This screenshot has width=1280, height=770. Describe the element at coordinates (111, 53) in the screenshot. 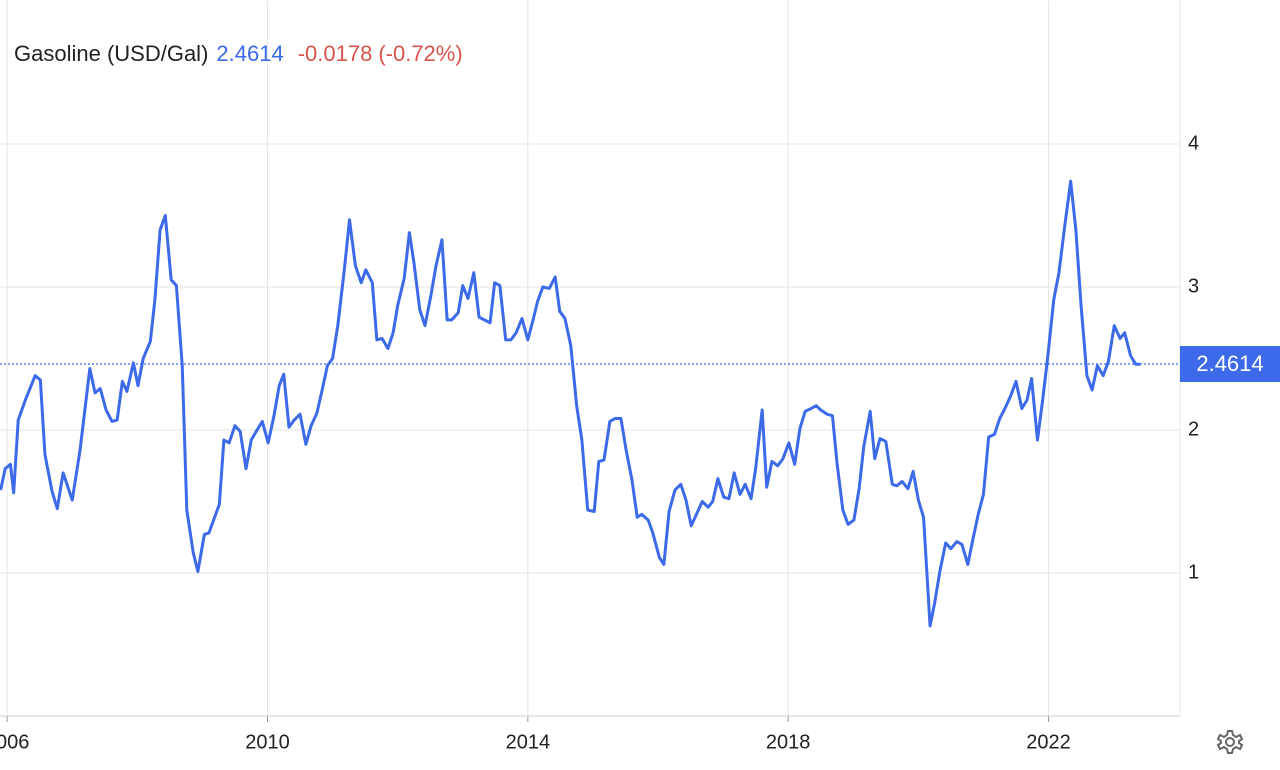

I see `chart-title: Gasoline (USD/Gal)` at that location.